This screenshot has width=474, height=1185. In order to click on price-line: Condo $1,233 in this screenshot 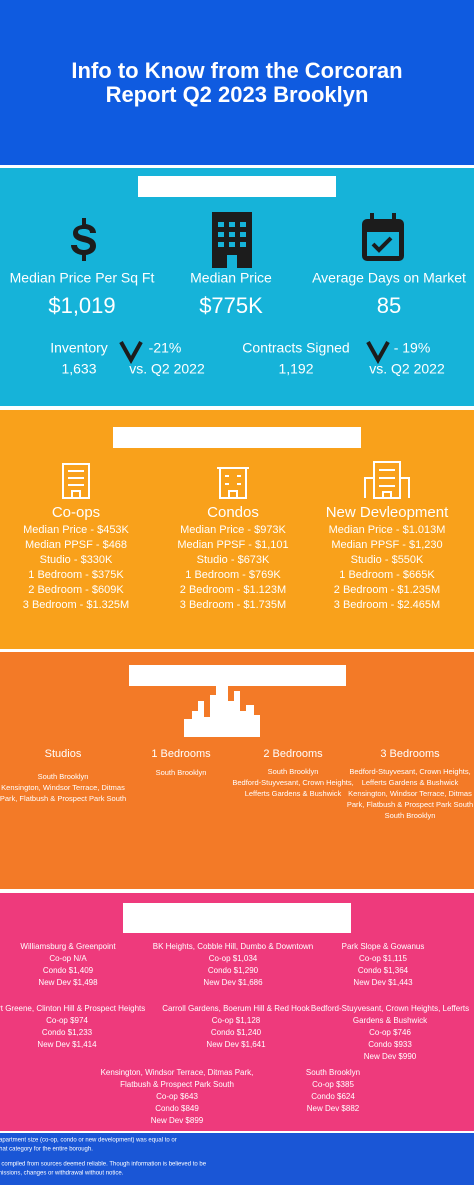, I will do `click(67, 1032)`.